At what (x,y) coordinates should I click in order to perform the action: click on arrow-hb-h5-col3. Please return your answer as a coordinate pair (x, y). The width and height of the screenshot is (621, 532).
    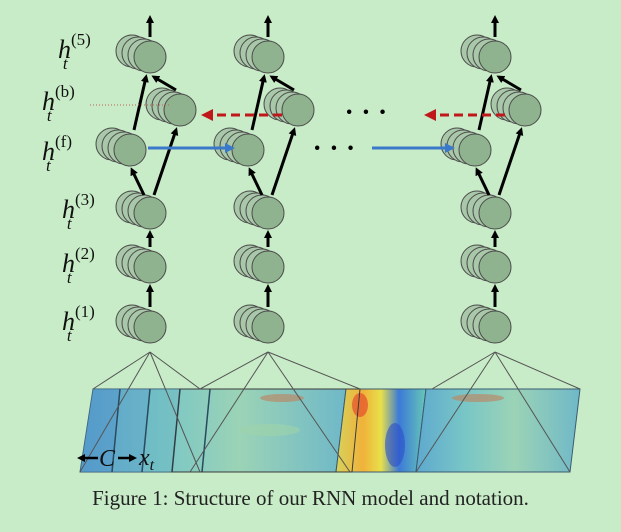
    Looking at the image, I should click on (509, 83).